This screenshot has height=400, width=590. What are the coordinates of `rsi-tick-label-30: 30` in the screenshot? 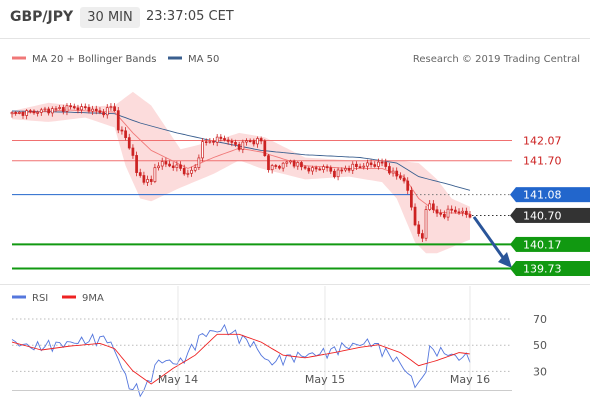 It's located at (540, 371).